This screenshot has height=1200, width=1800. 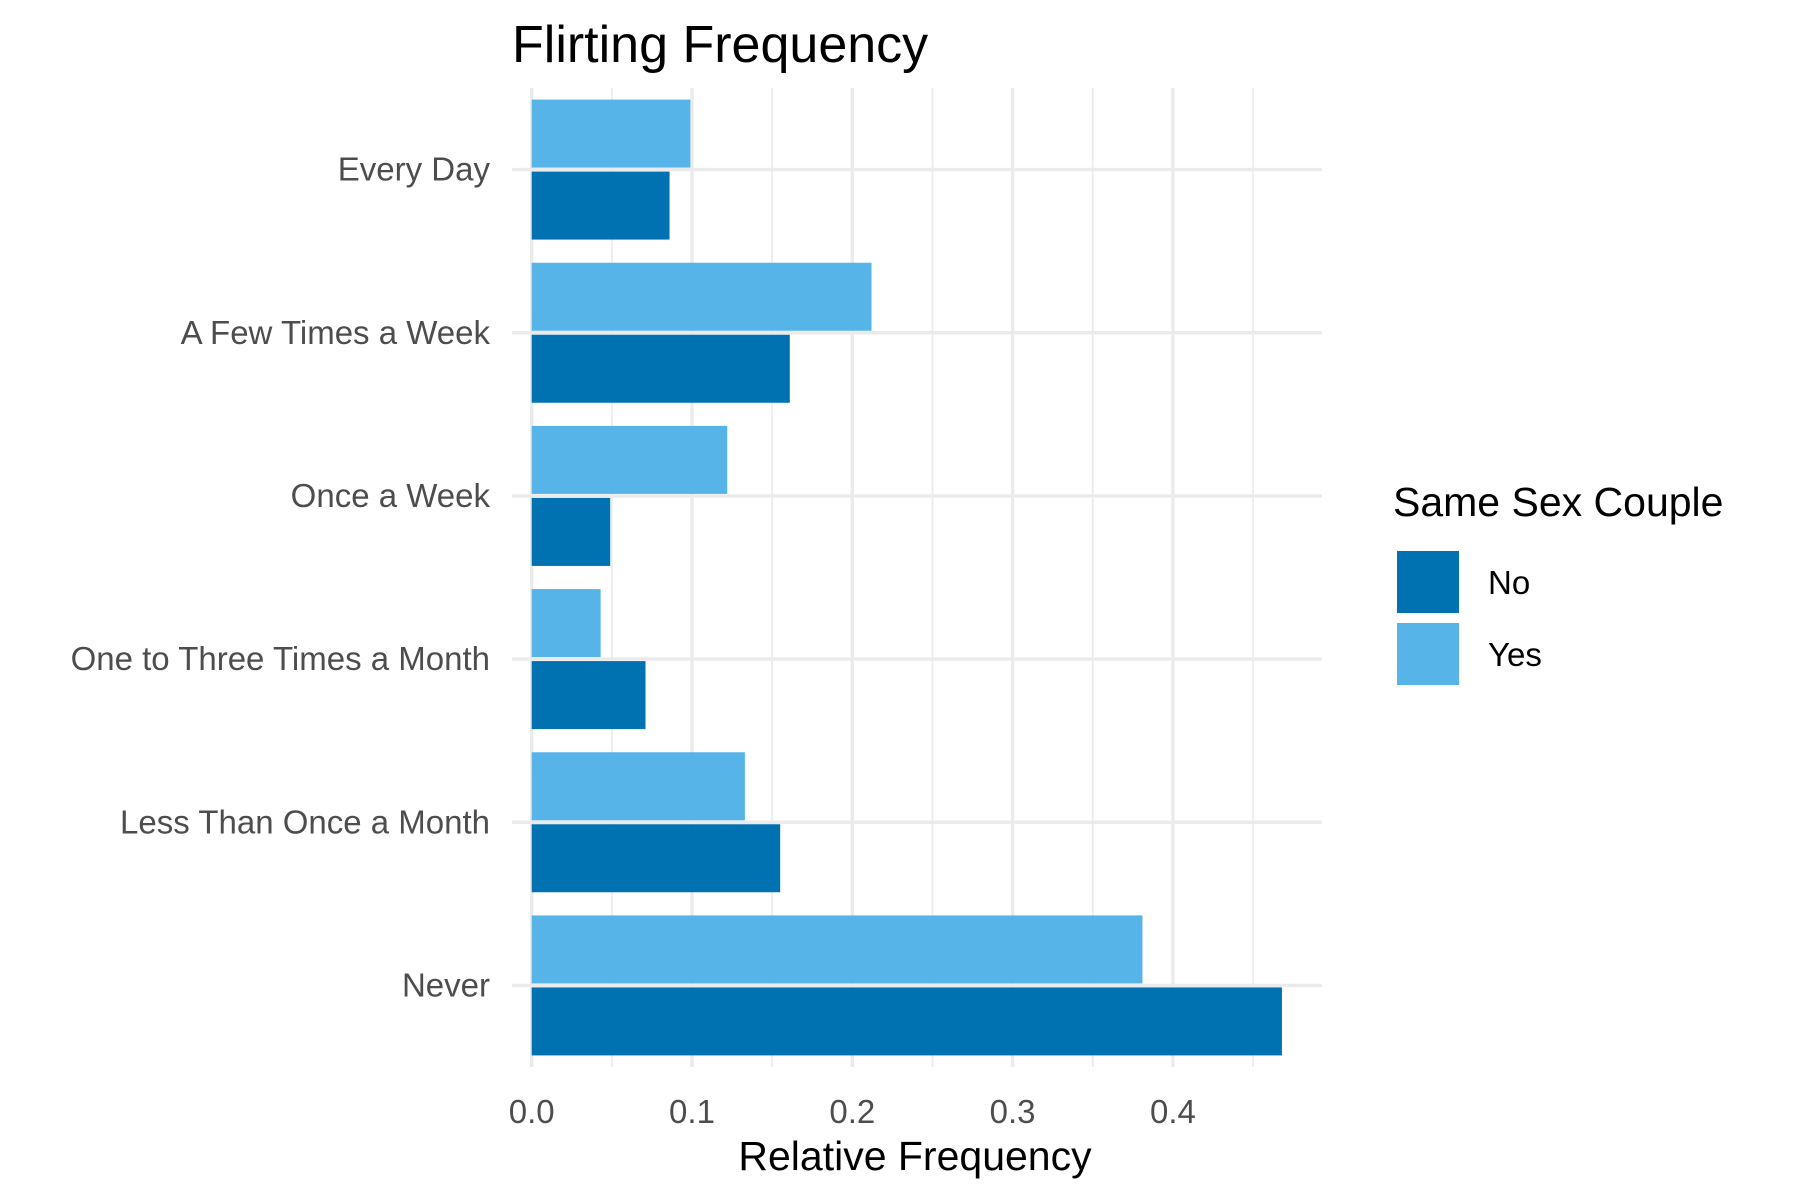 What do you see at coordinates (446, 984) in the screenshot?
I see `y-tick-label: Never` at bounding box center [446, 984].